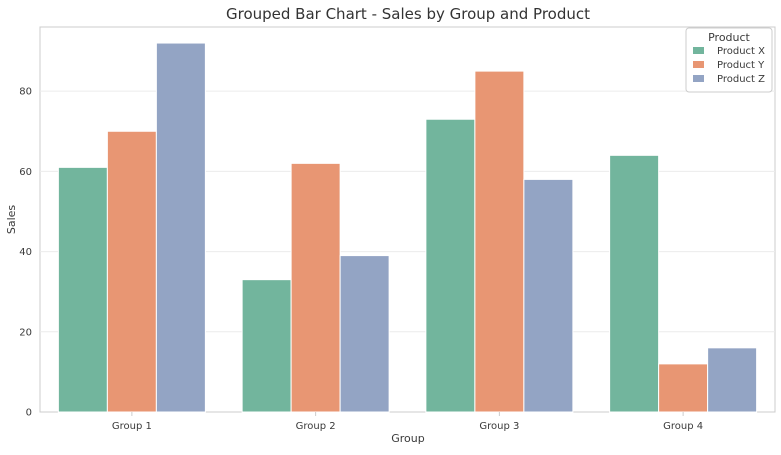 This screenshot has height=455, width=781. Describe the element at coordinates (25, 172) in the screenshot. I see `y-tick-label: 60` at that location.